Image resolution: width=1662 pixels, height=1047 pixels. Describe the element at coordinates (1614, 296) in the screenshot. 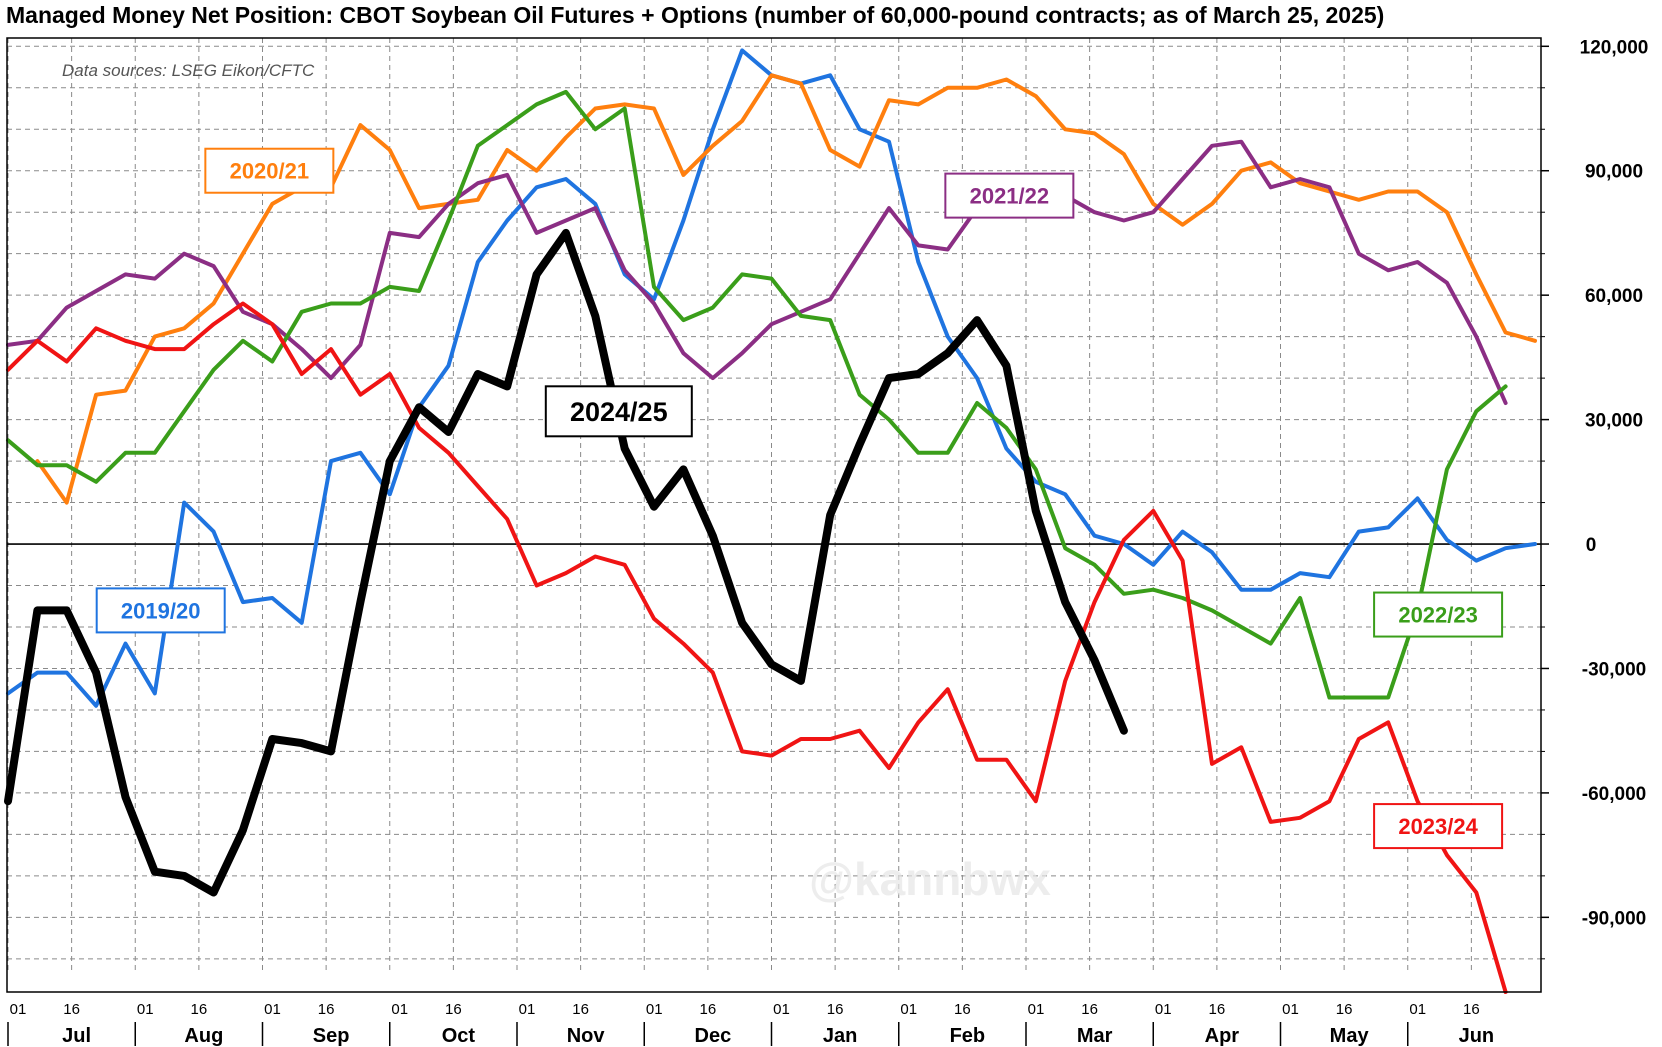

I see `y-tick-label: 60,000` at that location.